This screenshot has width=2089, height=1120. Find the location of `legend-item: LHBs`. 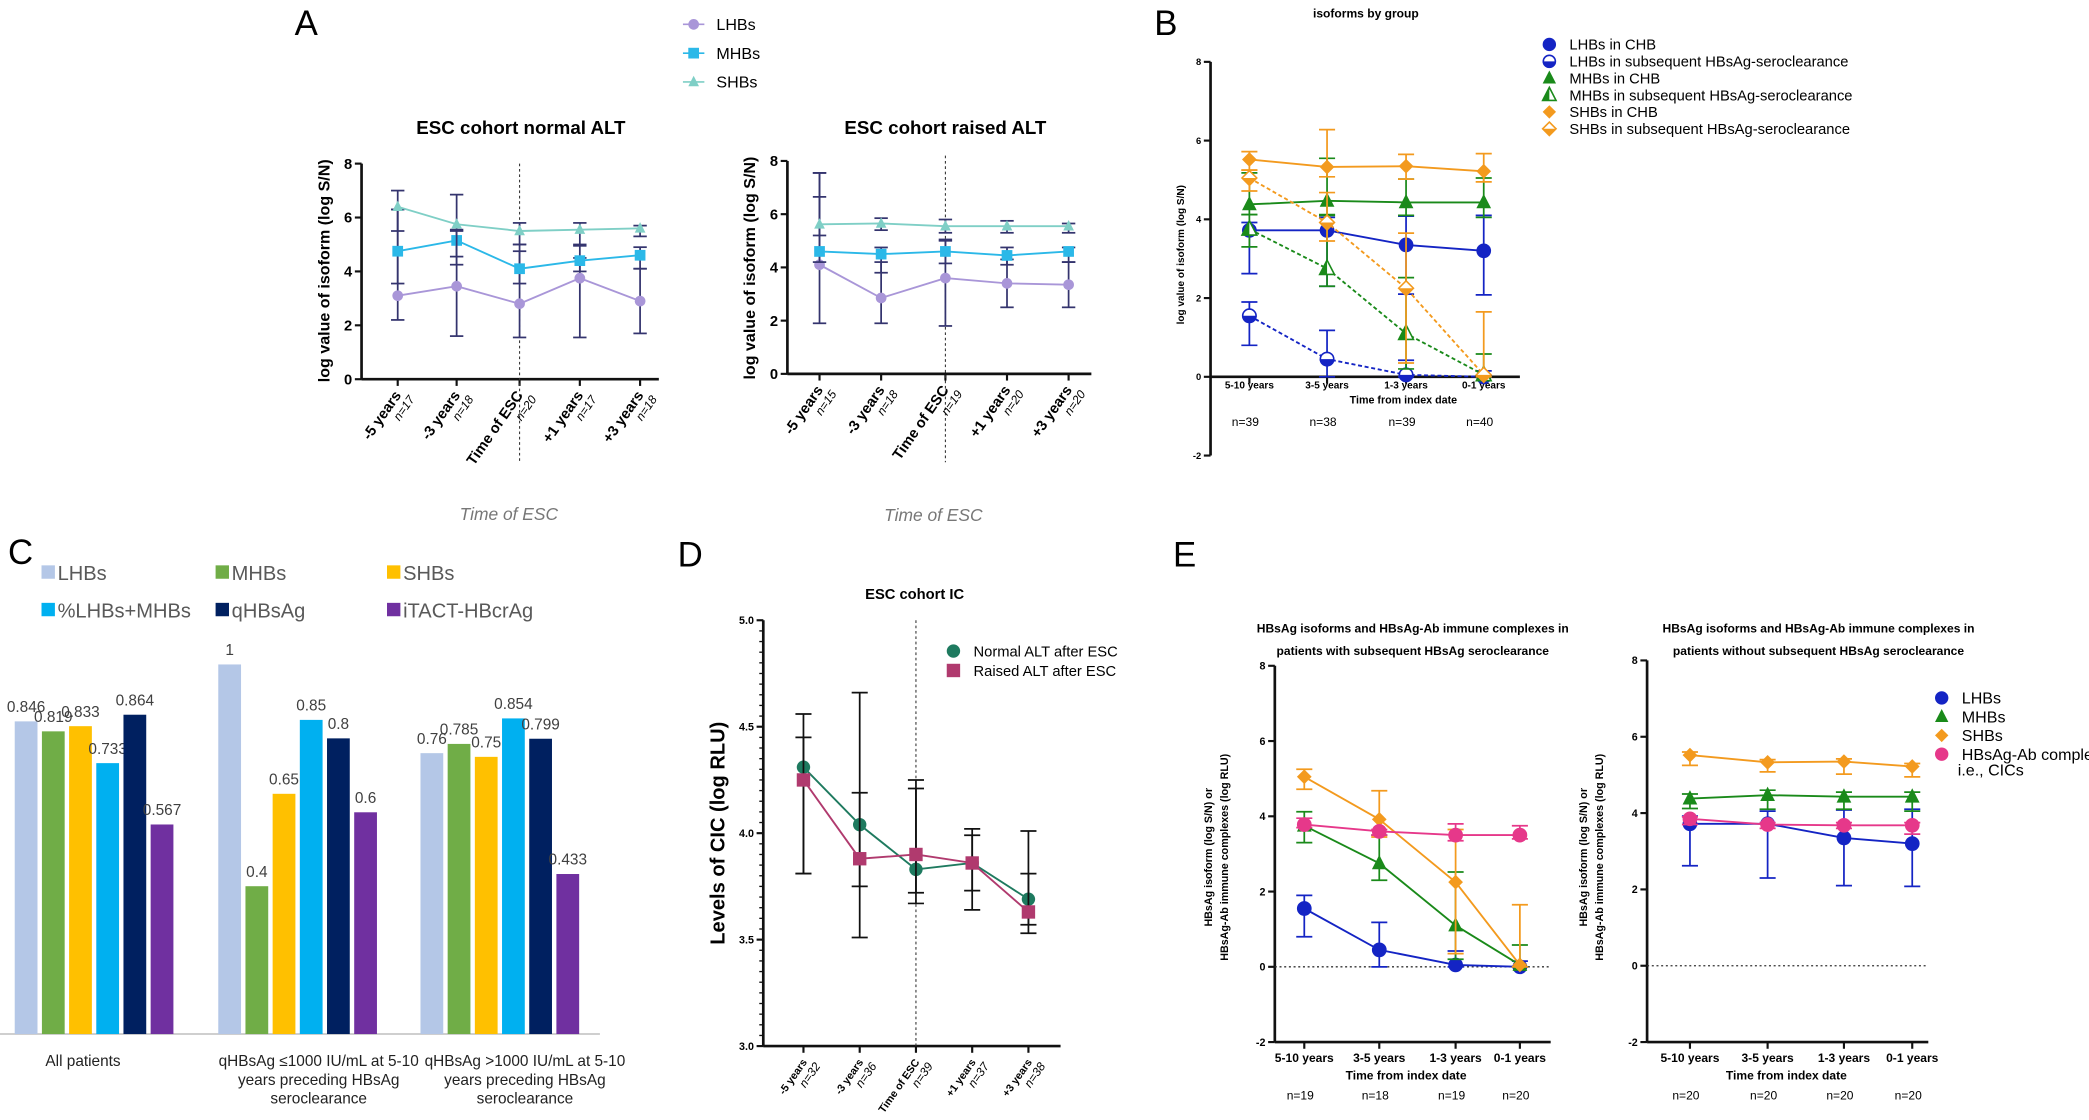

legend-item: LHBs is located at coordinates (1968, 699).